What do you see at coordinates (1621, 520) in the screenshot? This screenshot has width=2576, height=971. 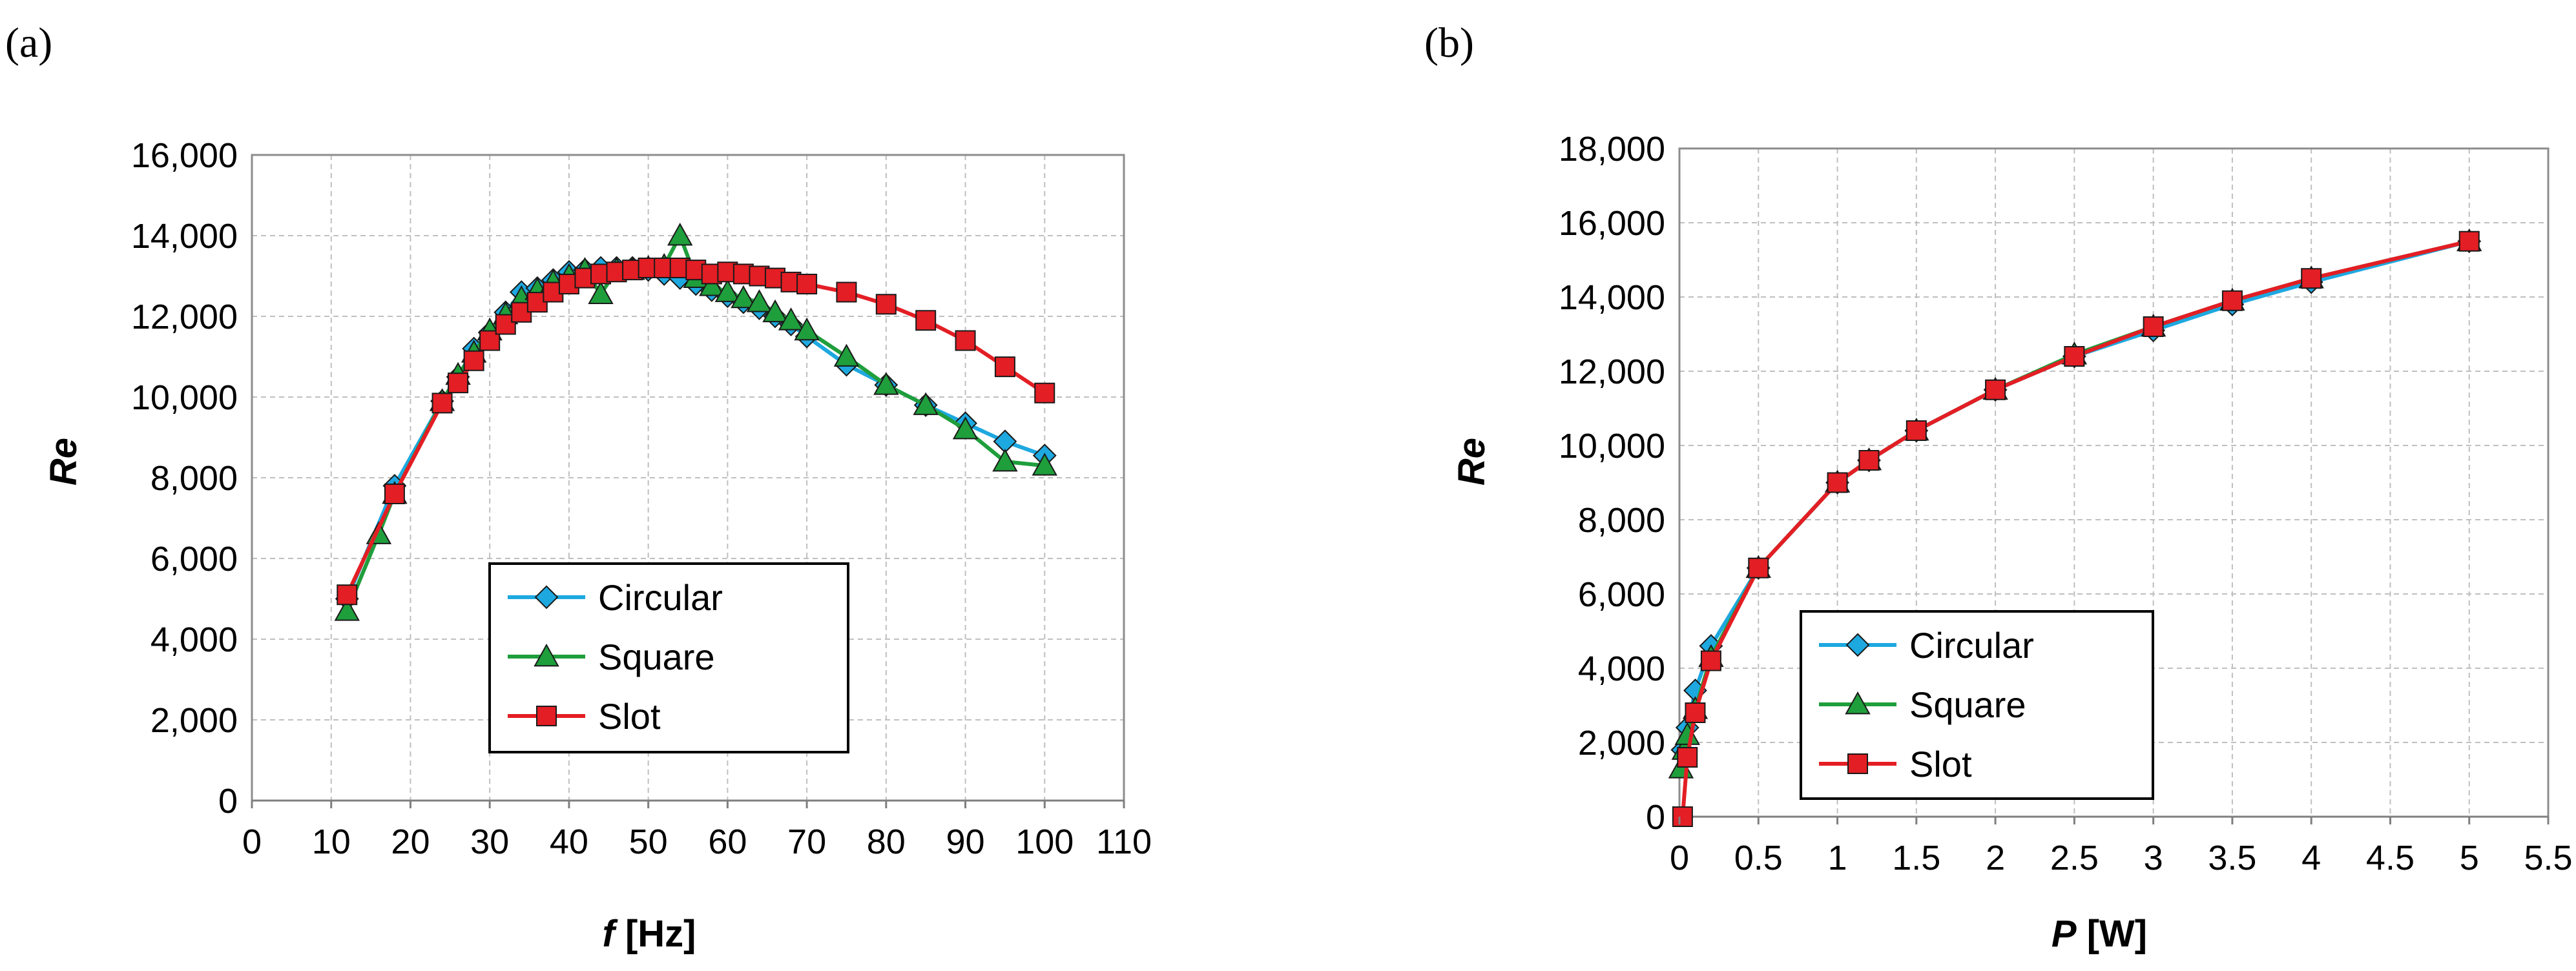 I see `panel-b-y-tick-label: 8,000` at bounding box center [1621, 520].